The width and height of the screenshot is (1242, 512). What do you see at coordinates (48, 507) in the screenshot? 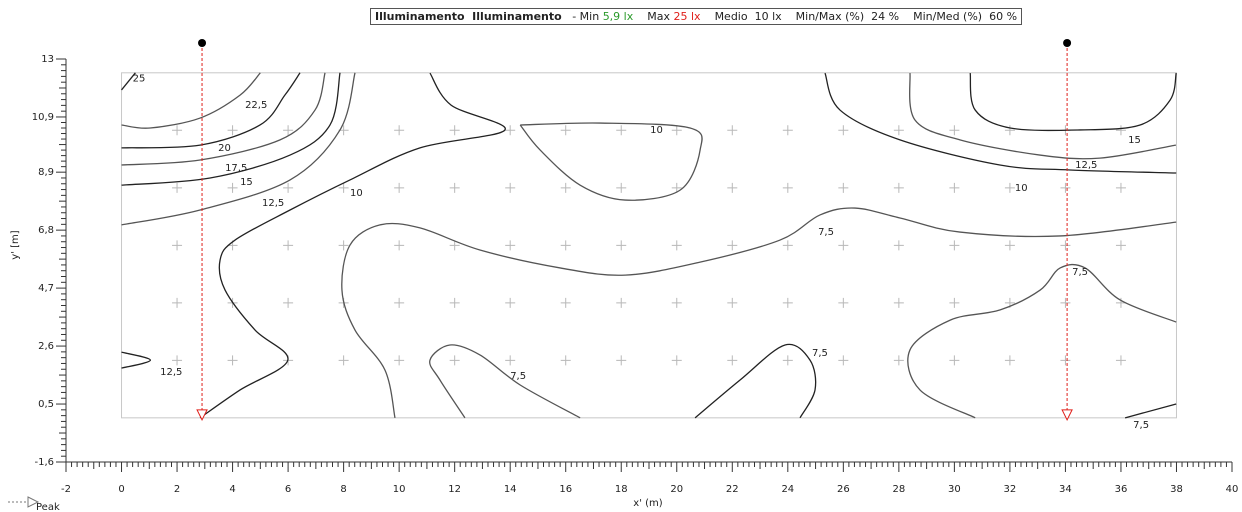
I see `legend-label: Peak` at bounding box center [48, 507].